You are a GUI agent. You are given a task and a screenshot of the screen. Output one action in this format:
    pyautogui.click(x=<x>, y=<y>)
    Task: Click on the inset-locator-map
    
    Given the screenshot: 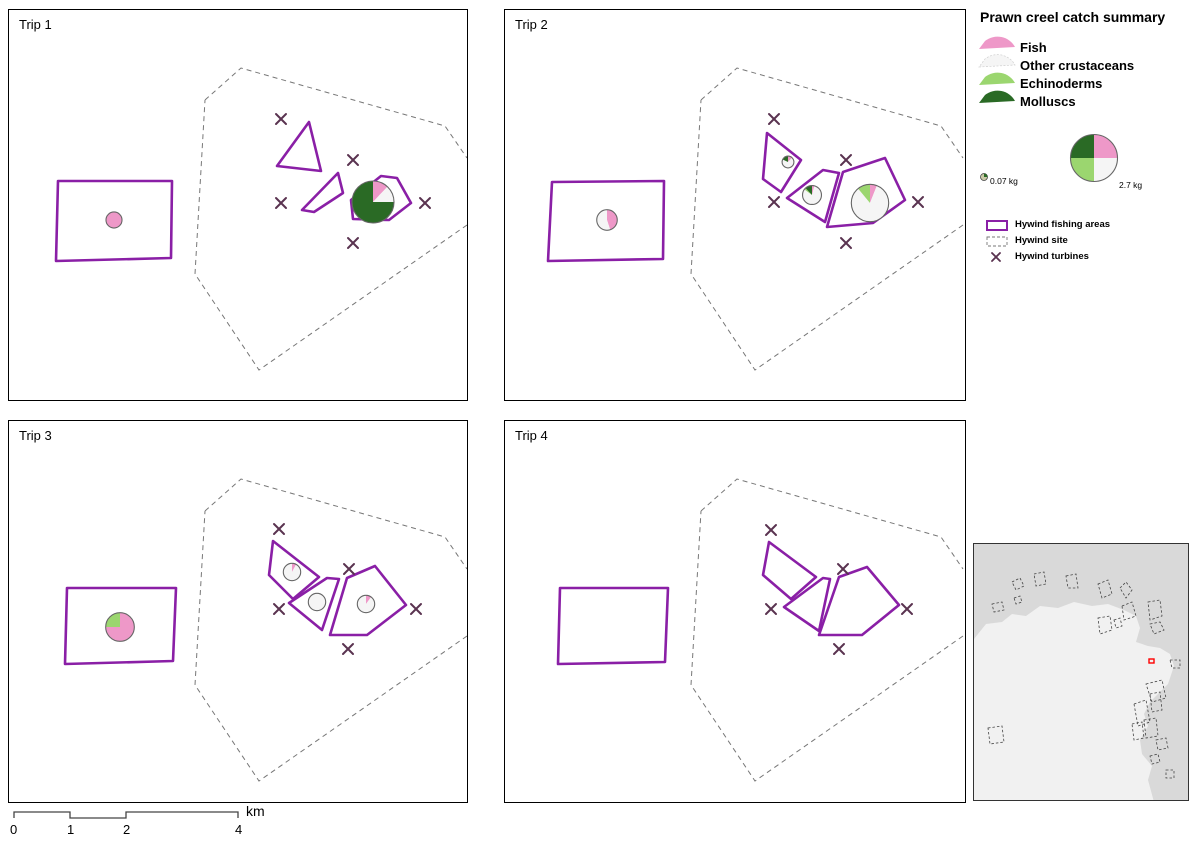 What is the action you would take?
    pyautogui.click(x=1081, y=672)
    